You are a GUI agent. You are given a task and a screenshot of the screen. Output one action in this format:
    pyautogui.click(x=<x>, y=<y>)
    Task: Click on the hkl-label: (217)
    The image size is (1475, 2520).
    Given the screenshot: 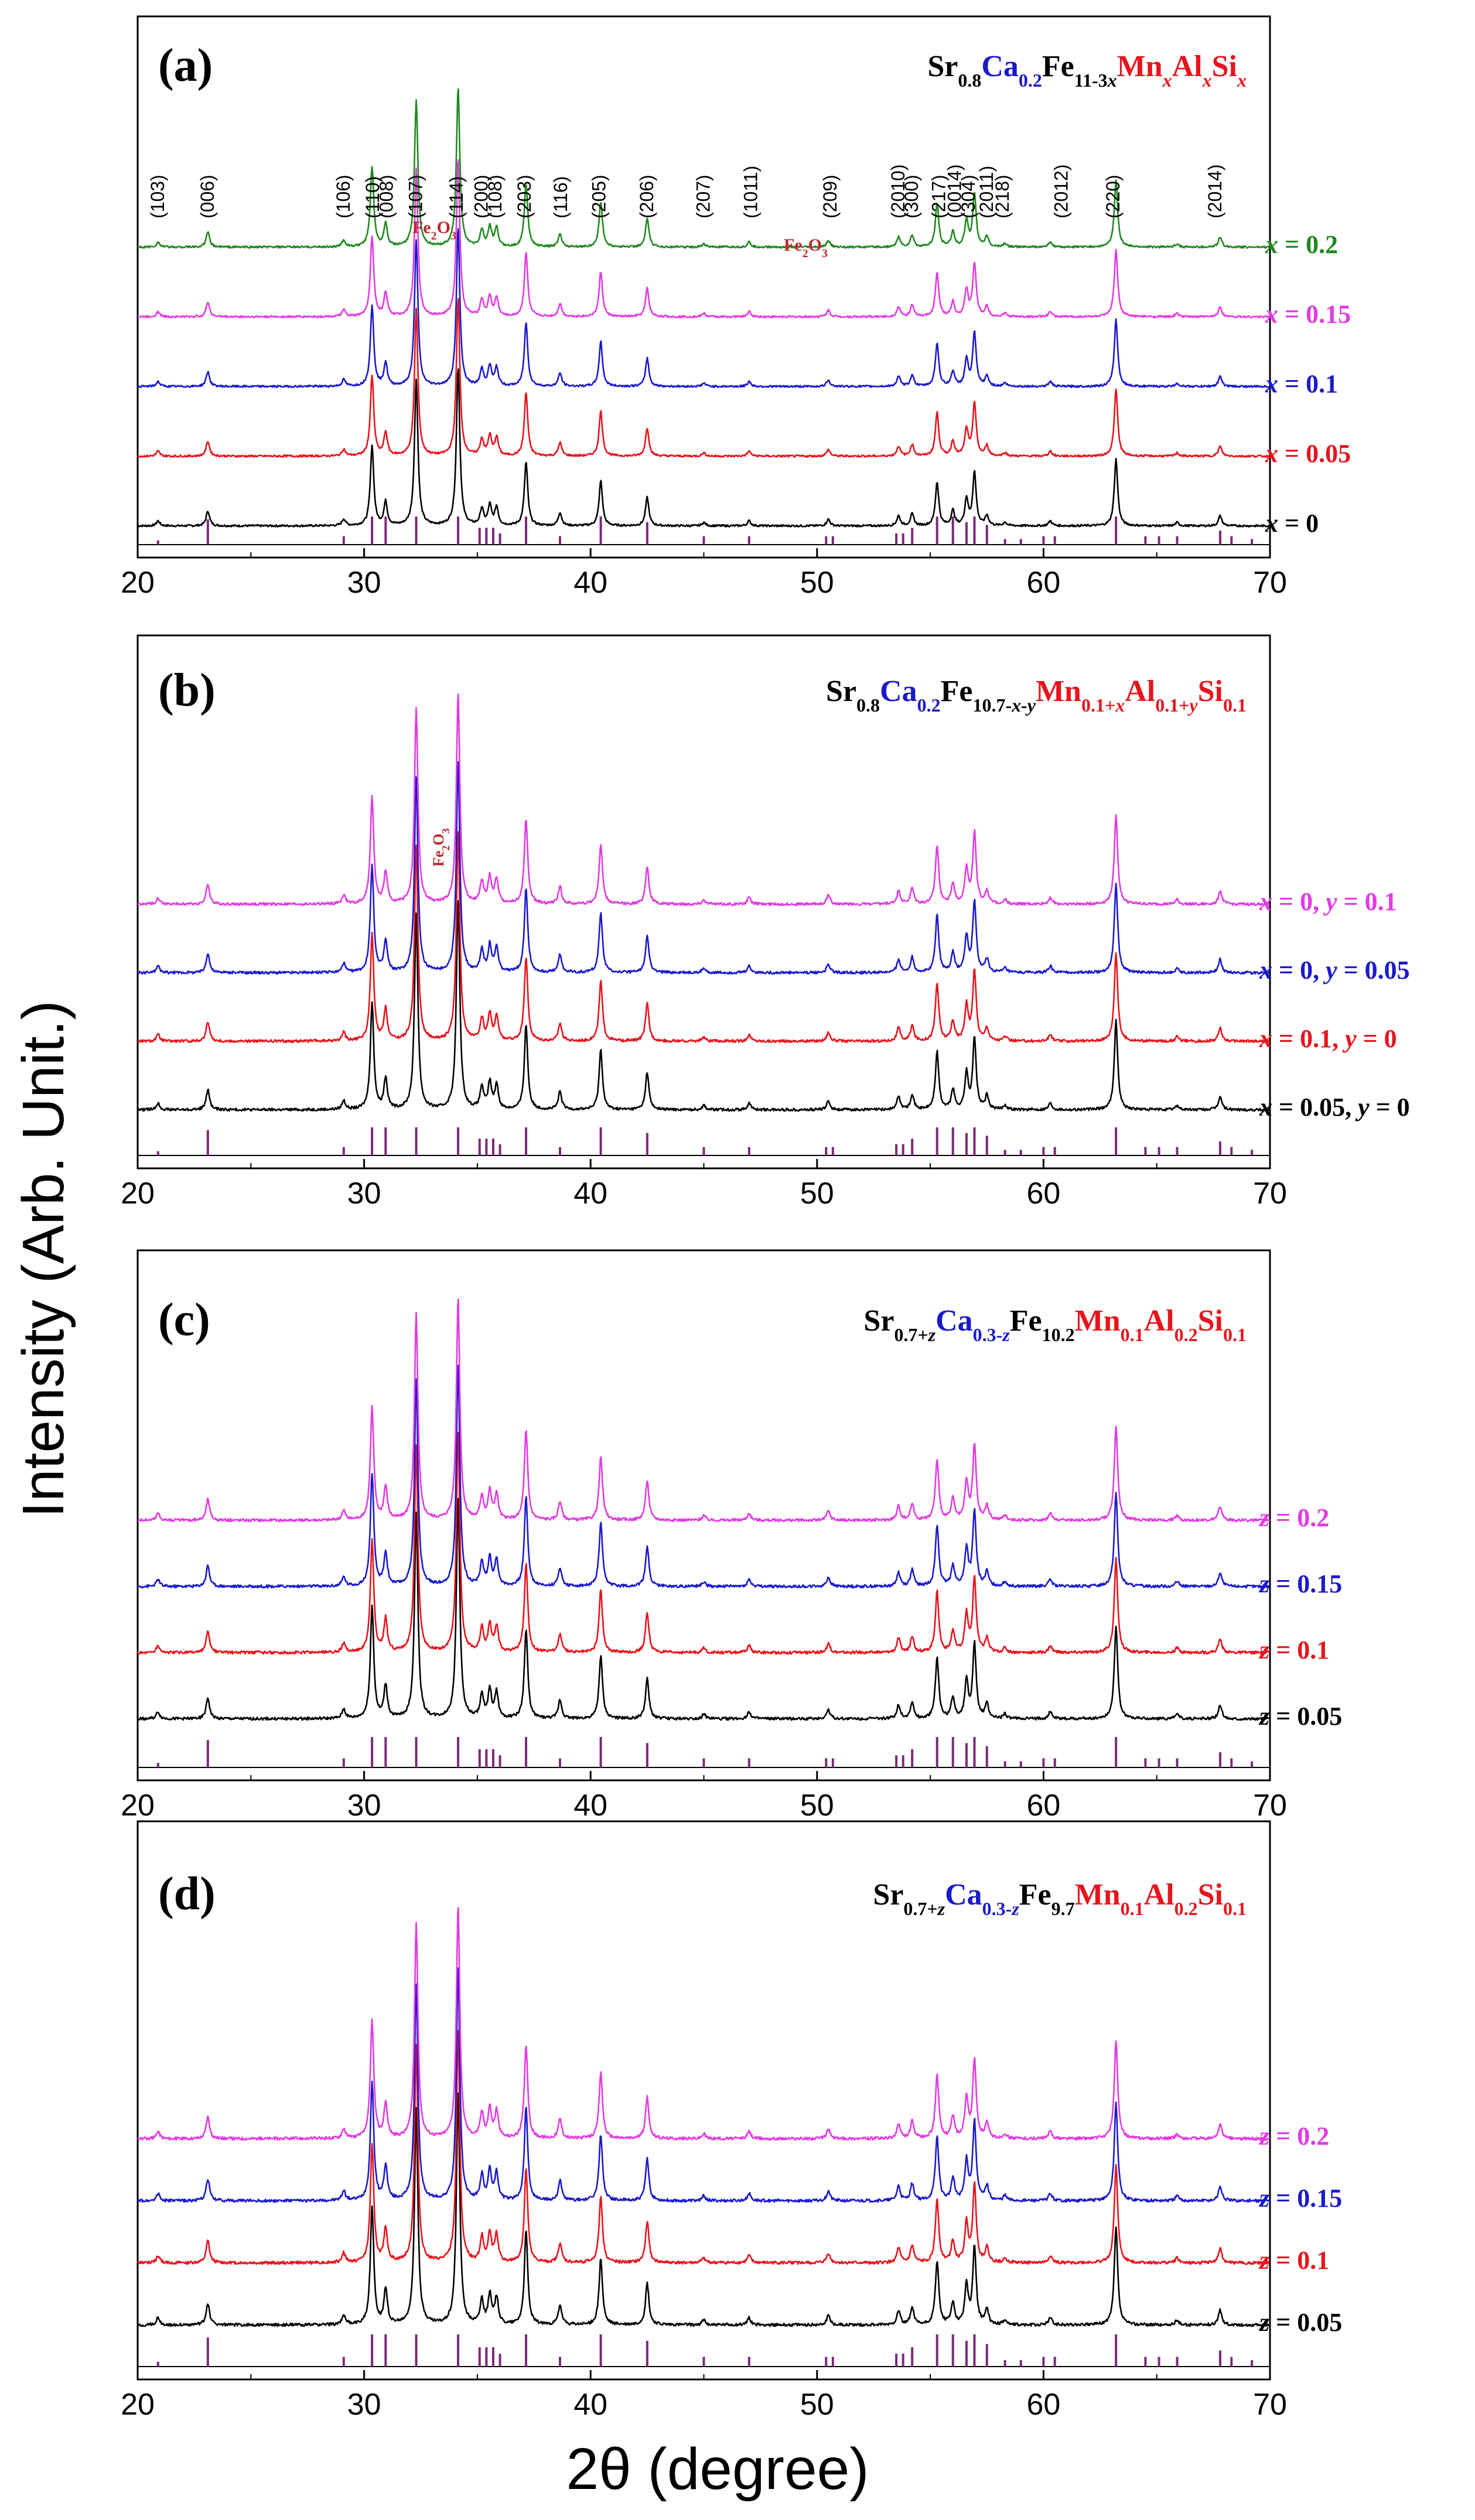 What is the action you would take?
    pyautogui.click(x=939, y=196)
    